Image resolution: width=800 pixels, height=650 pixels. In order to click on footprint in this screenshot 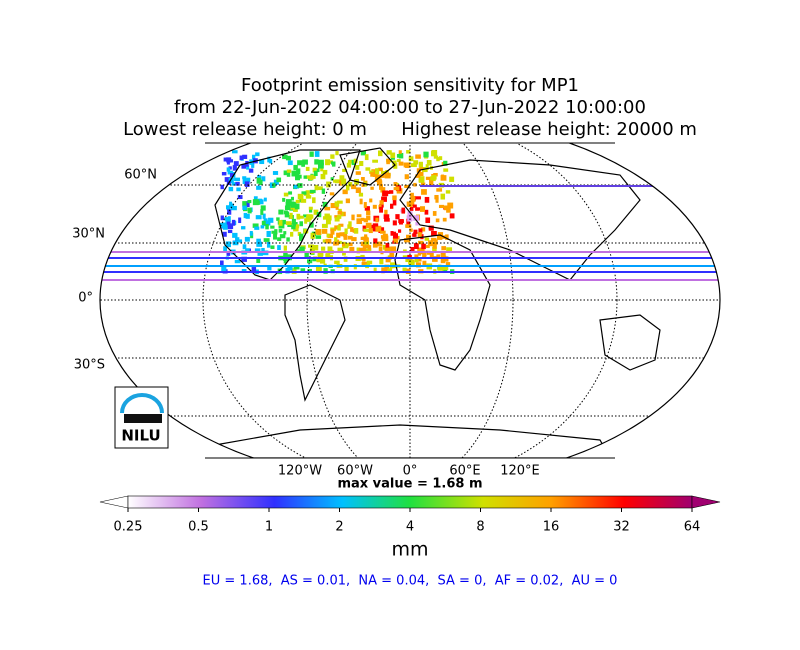, I will do `click(337, 212)`.